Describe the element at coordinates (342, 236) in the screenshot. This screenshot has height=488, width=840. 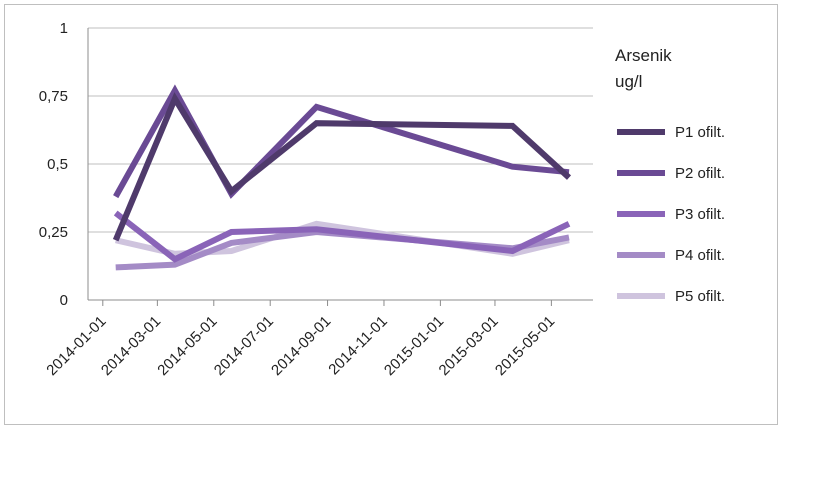
I see `series-line-p3` at that location.